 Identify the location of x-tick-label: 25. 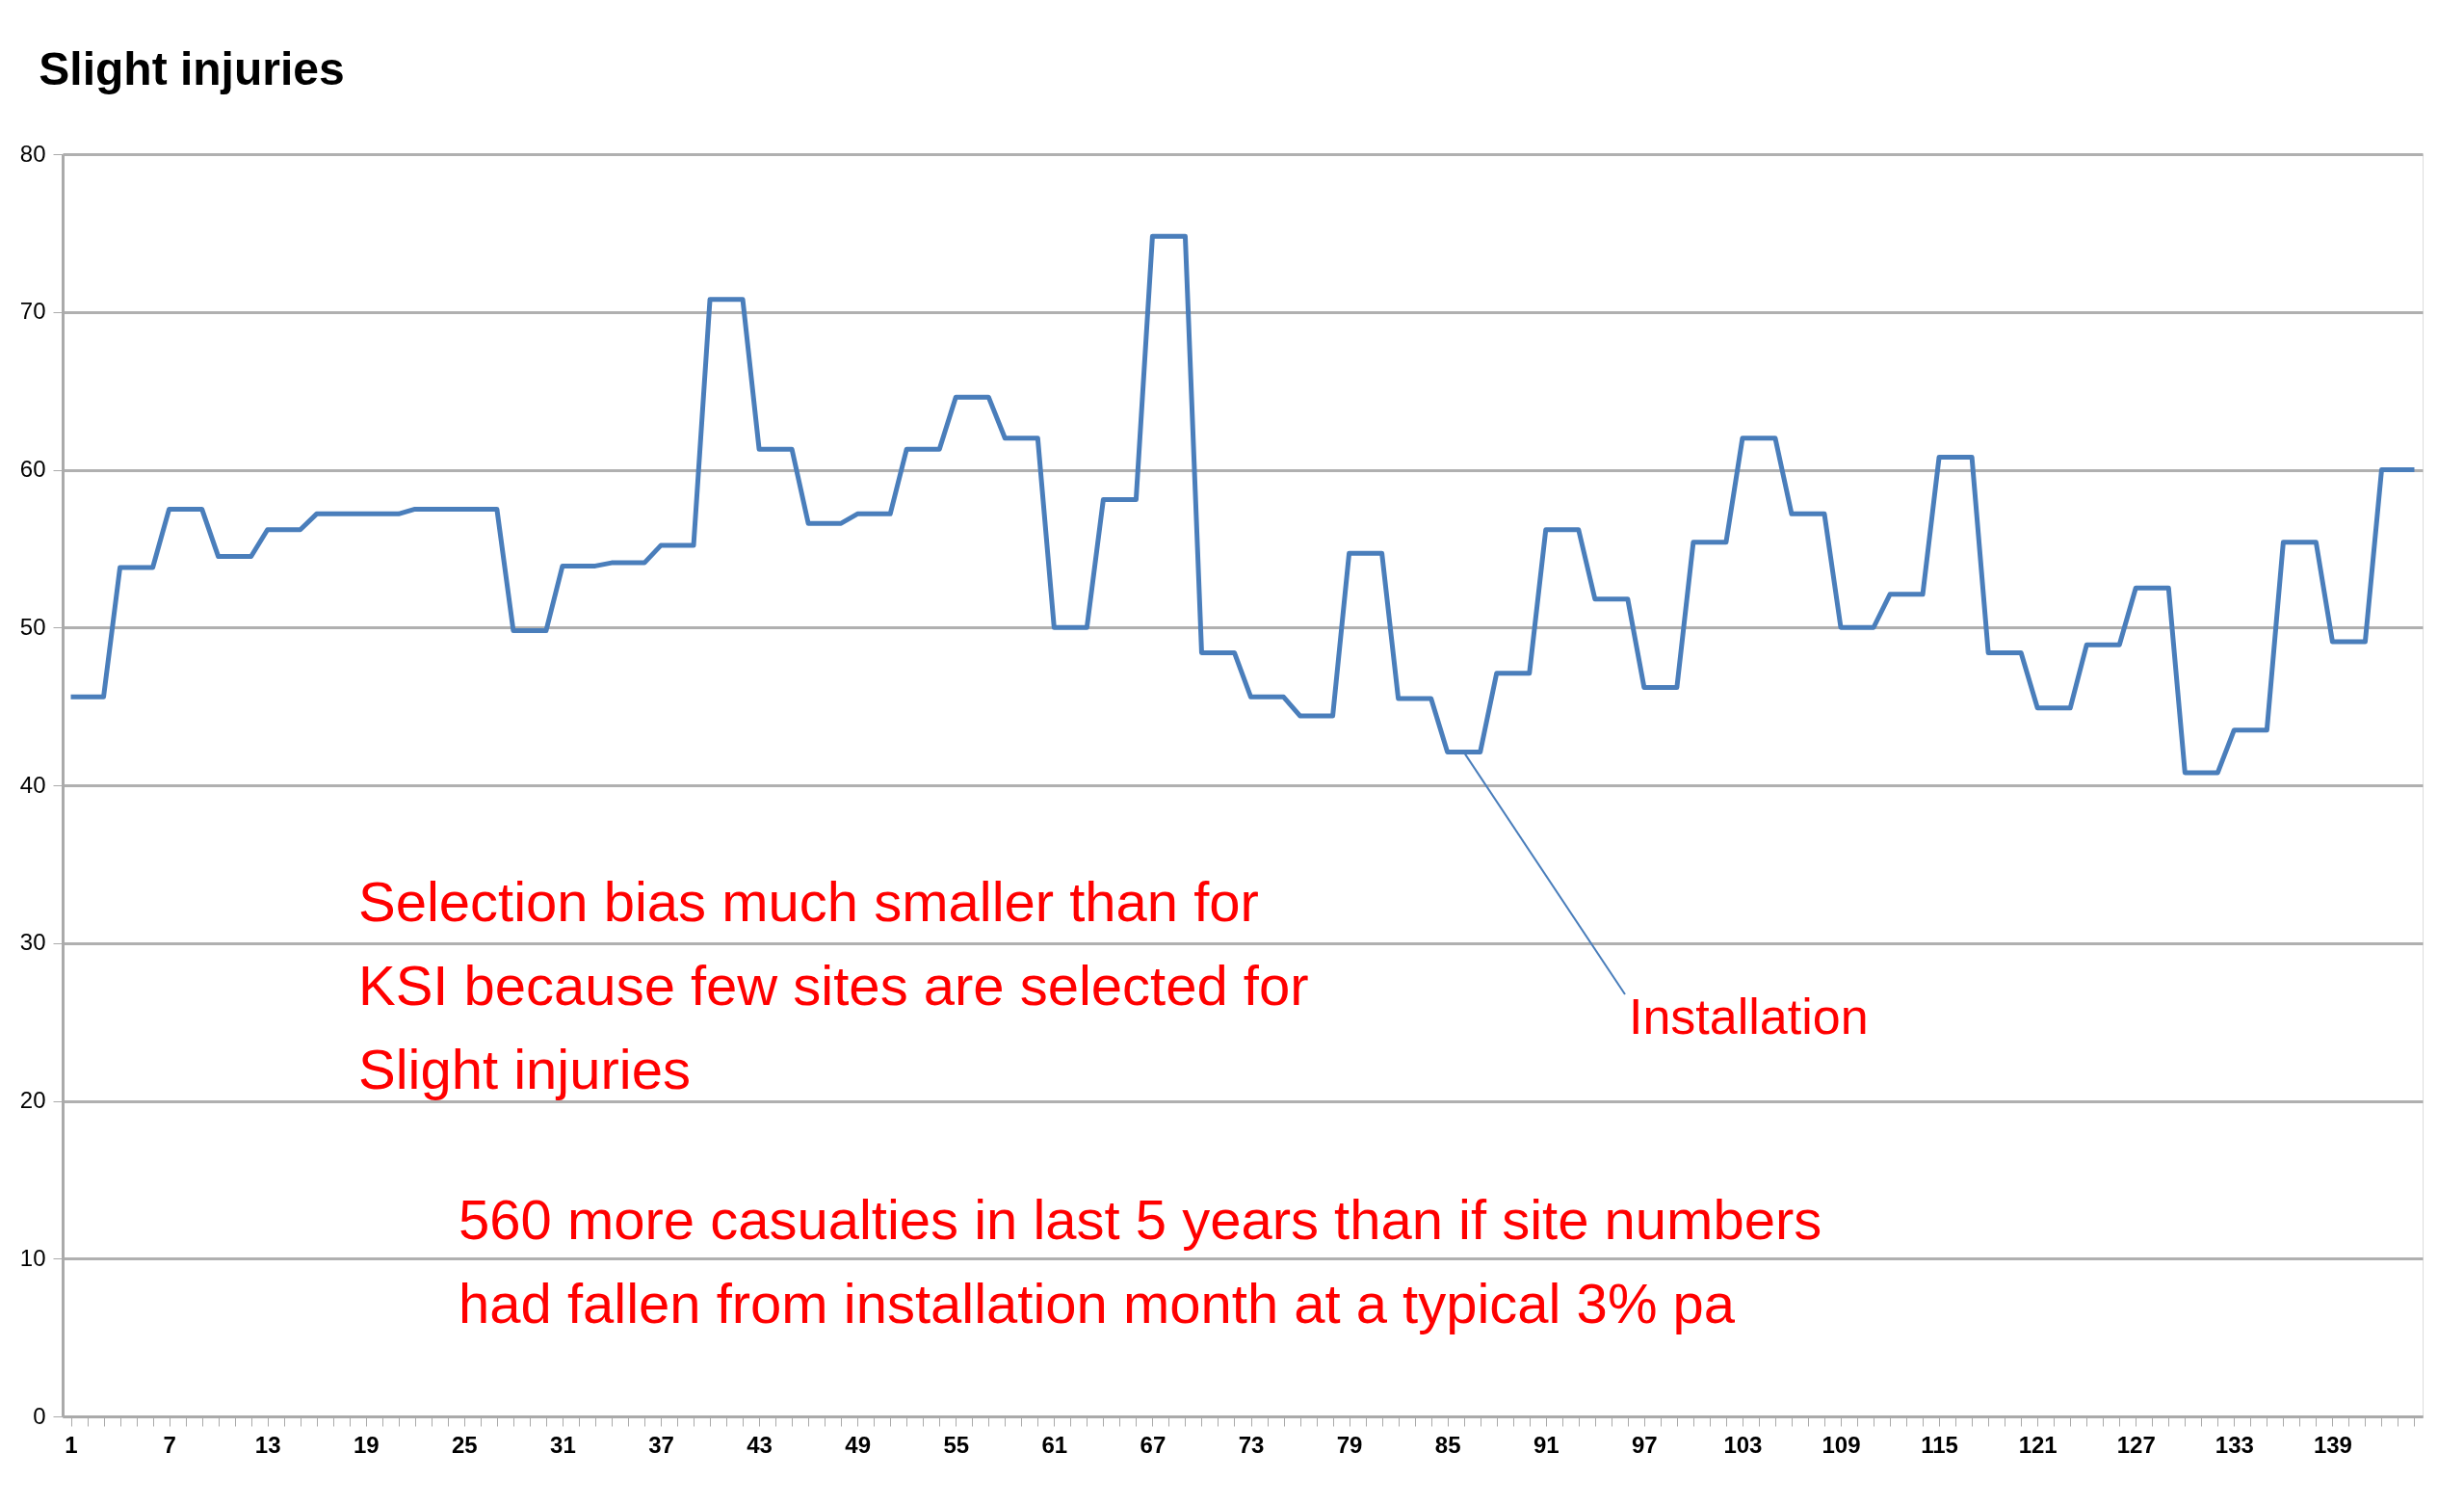
(465, 1444).